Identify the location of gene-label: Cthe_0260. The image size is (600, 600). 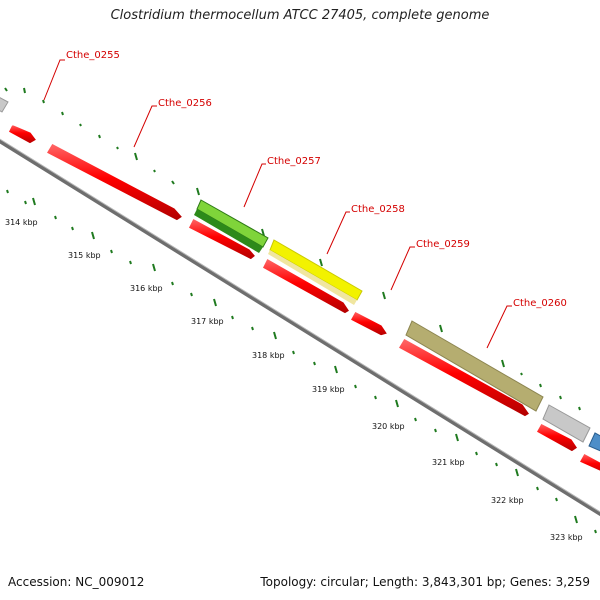
(540, 303).